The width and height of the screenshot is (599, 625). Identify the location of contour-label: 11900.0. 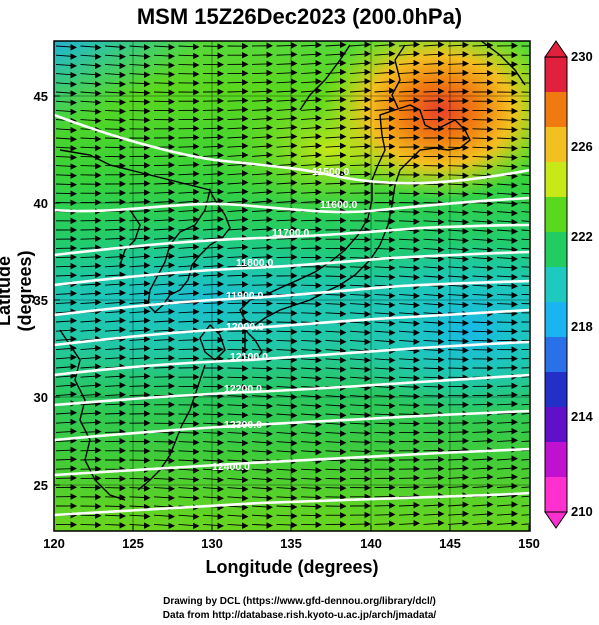
(245, 296).